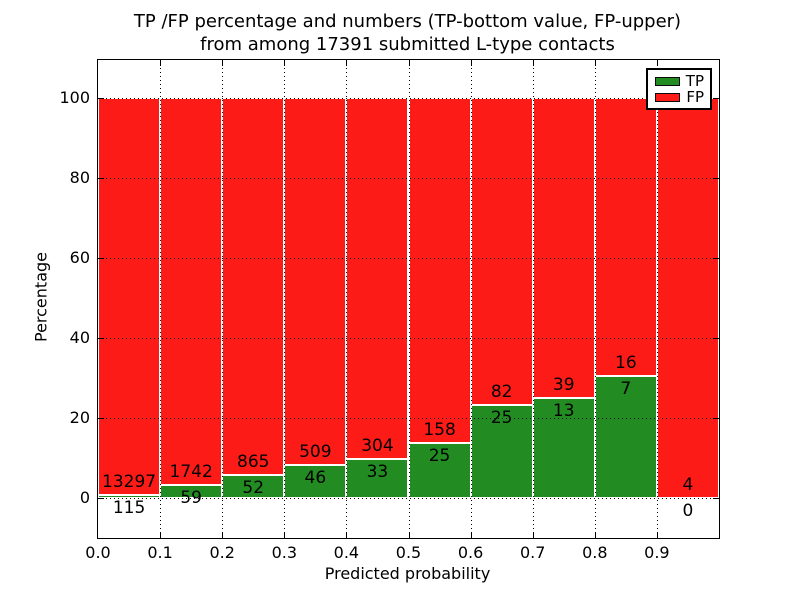 The width and height of the screenshot is (800, 600). I want to click on legend: TP FP, so click(679, 89).